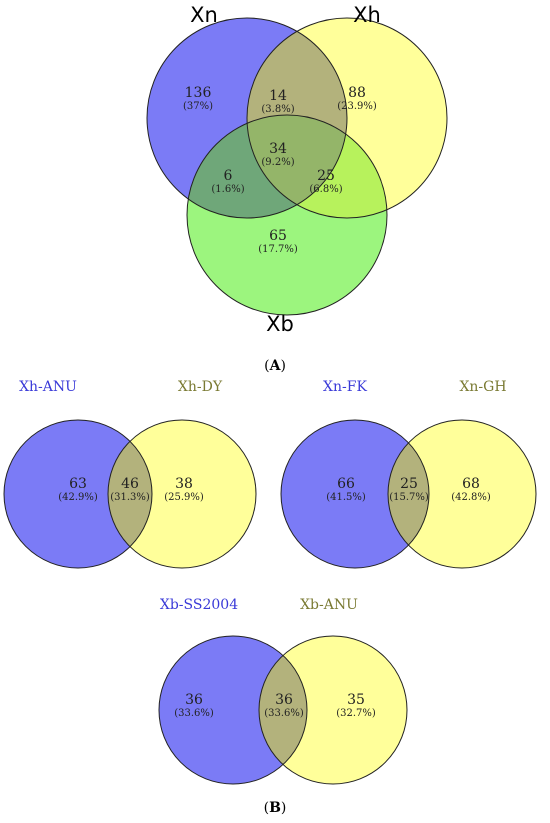 Image resolution: width=550 pixels, height=823 pixels. What do you see at coordinates (184, 497) in the screenshot?
I see `xh-dy-only-percent: (25.9%)` at bounding box center [184, 497].